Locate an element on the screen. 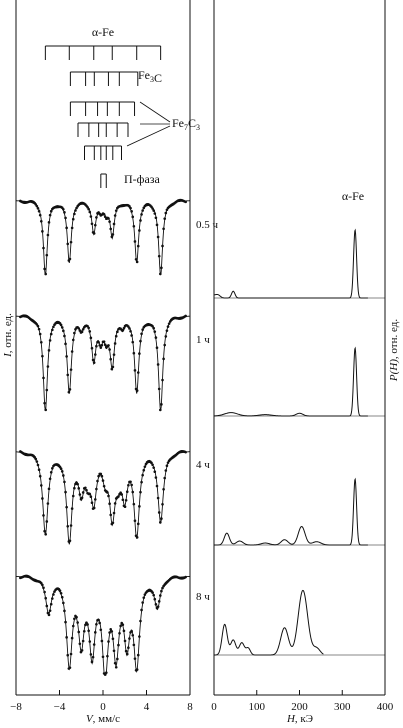  phase-leader-line is located at coordinates (155, 112).